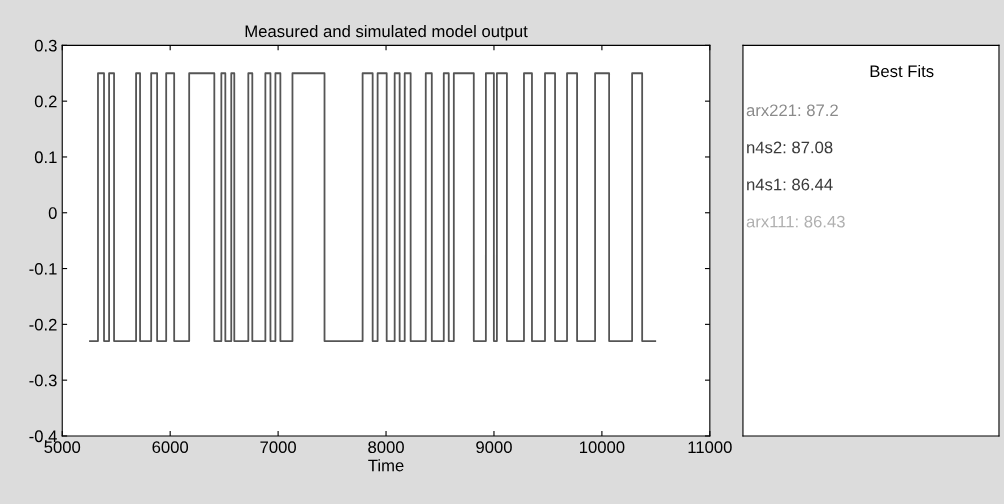 Image resolution: width=1004 pixels, height=504 pixels. Describe the element at coordinates (62, 447) in the screenshot. I see `x-tick-label: 5000` at that location.